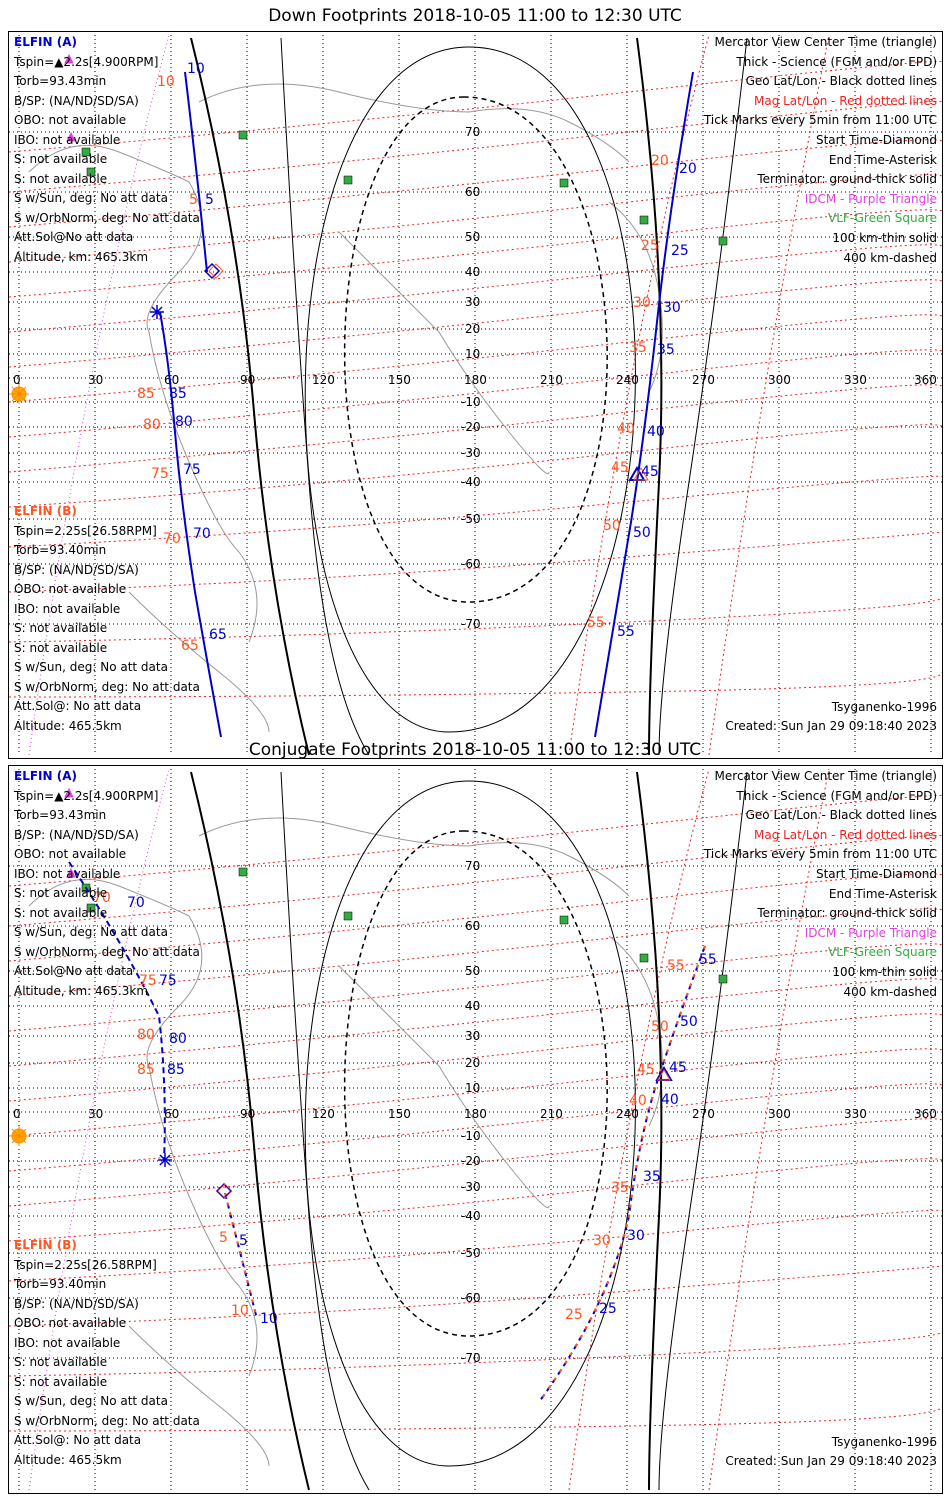  Describe the element at coordinates (157, 312) in the screenshot. I see `end-asterisk-icon` at that location.